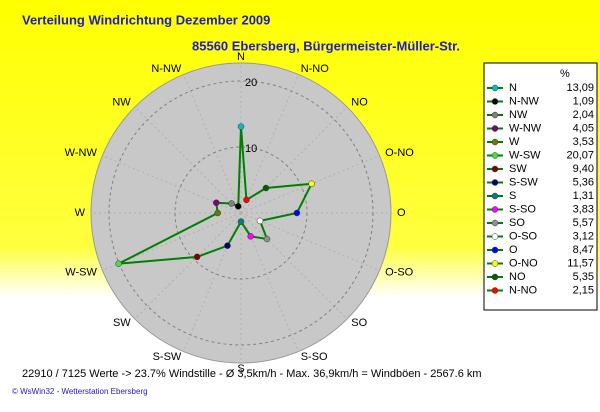  I want to click on direction-label: W-SW, so click(81, 273).